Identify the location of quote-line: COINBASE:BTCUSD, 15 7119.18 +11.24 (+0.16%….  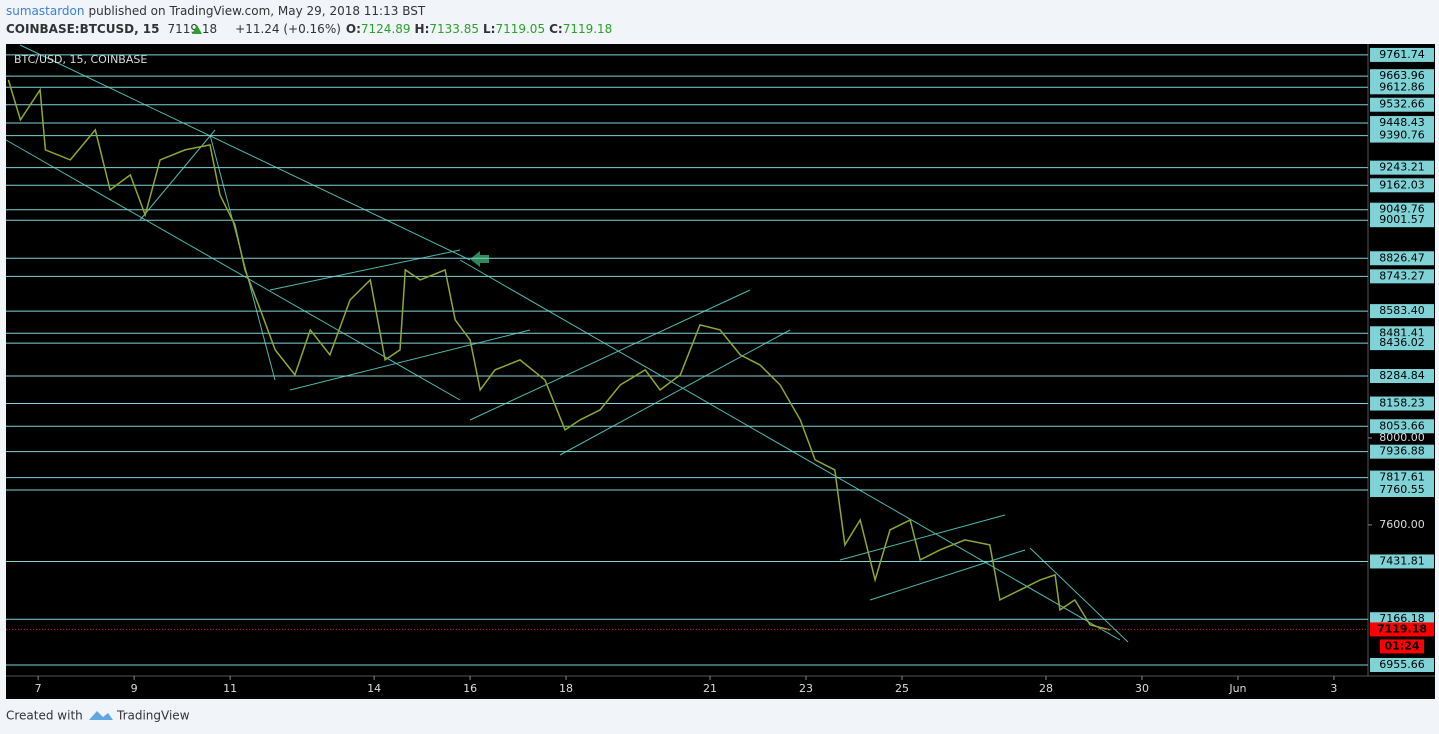
(309, 29).